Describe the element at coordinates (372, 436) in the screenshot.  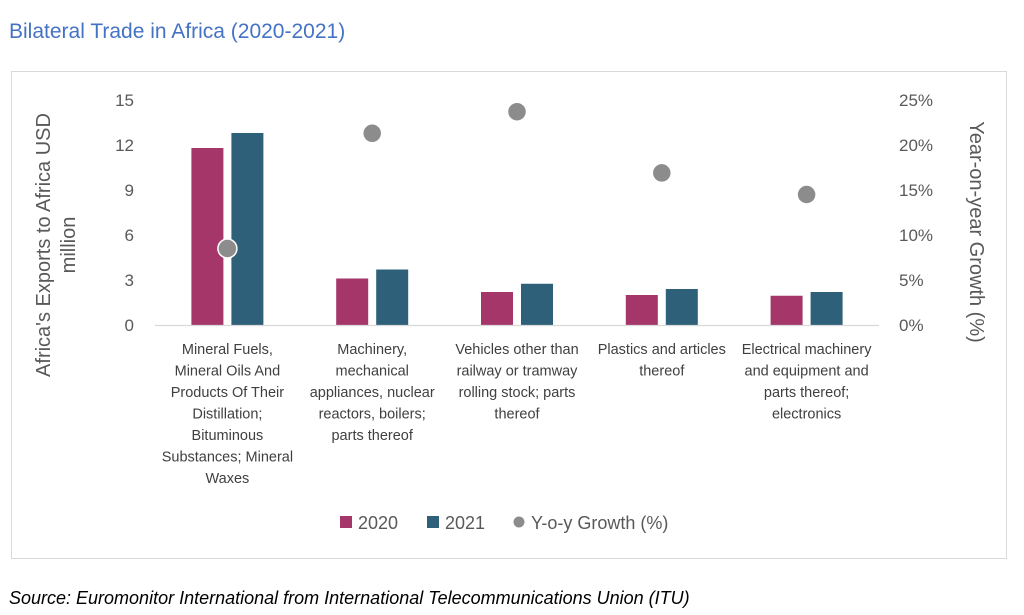
I see `x-category-label-line: parts thereof` at that location.